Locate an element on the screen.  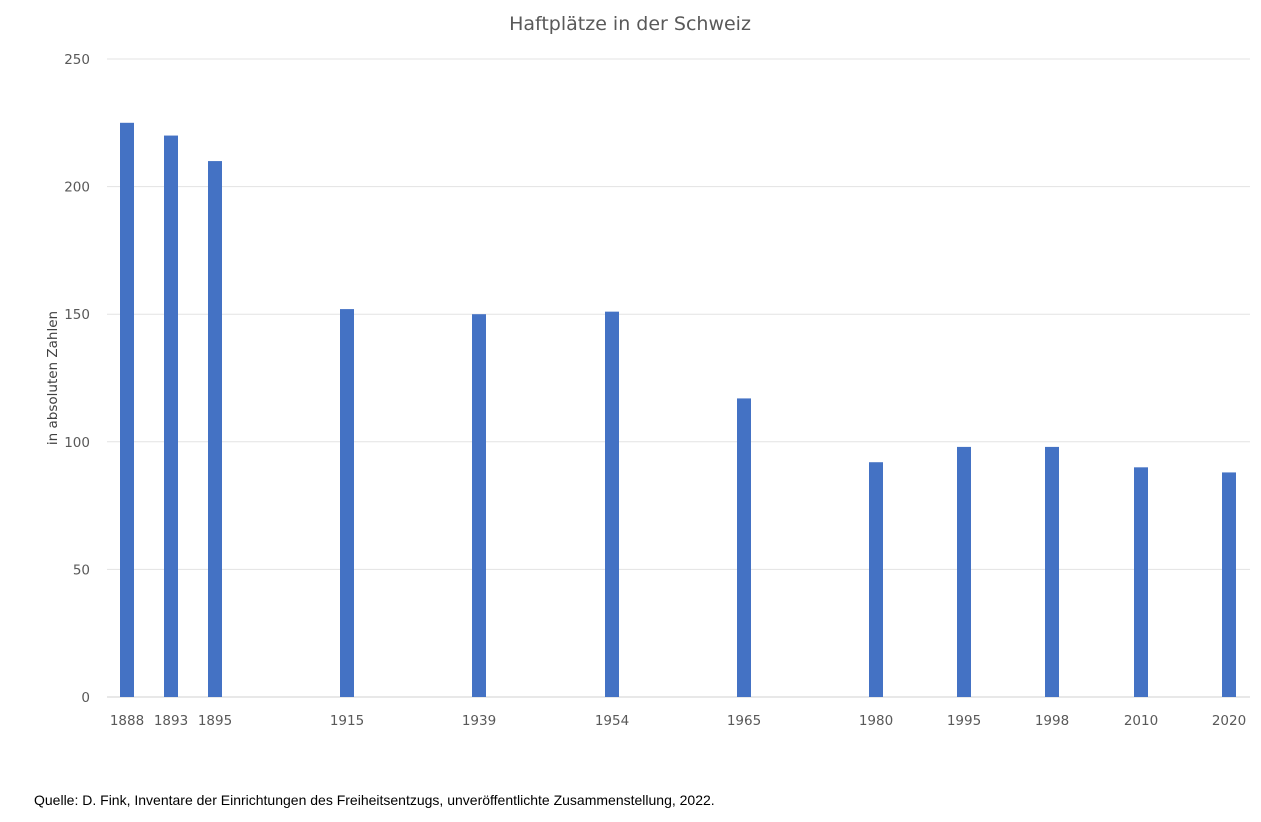
y-tick-label: 100 is located at coordinates (77, 443).